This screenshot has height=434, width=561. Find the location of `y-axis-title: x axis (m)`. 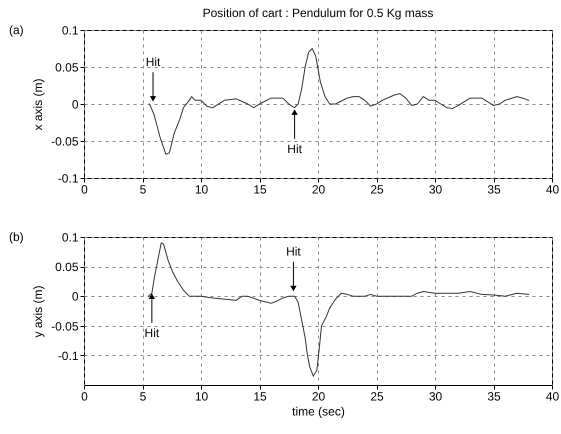

y-axis-title: x axis (m) is located at coordinates (38, 104).